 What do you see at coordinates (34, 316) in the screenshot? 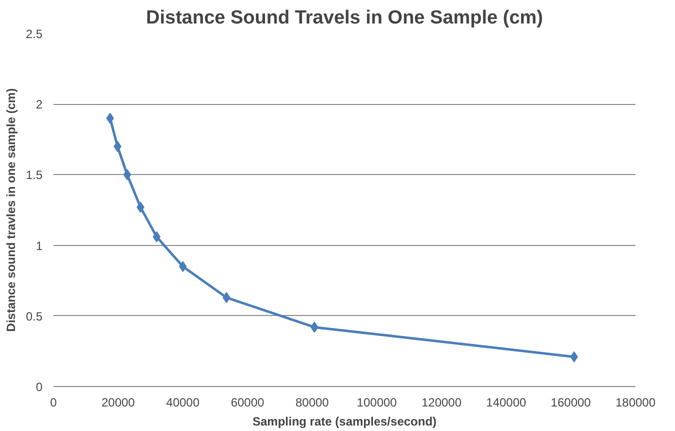
I see `y-tick-label: 0.5` at bounding box center [34, 316].